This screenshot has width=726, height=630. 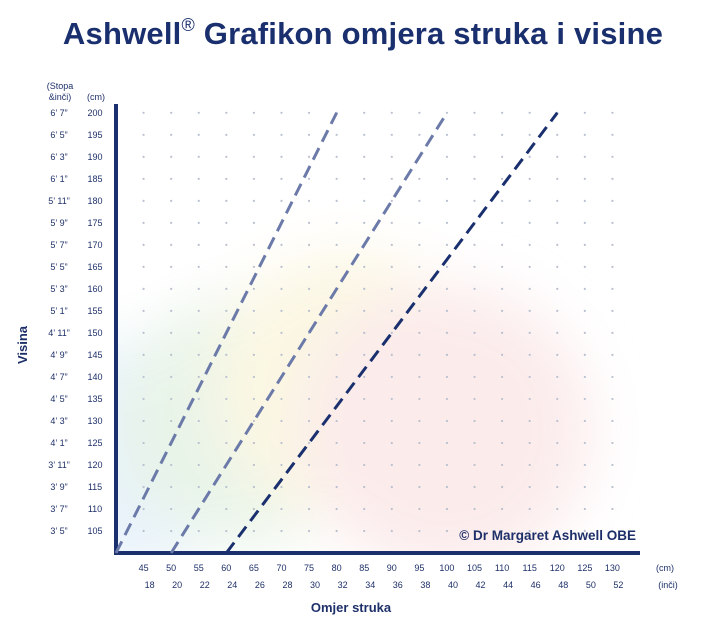 I want to click on y-tick-ftin: 4’ 9”, so click(x=58, y=355).